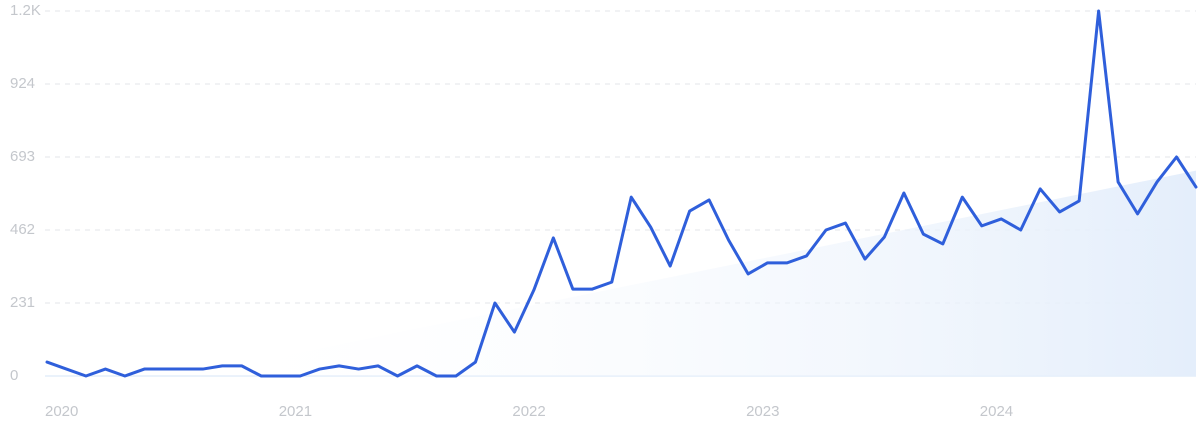  Describe the element at coordinates (22, 229) in the screenshot. I see `y-tick-label: 462` at that location.